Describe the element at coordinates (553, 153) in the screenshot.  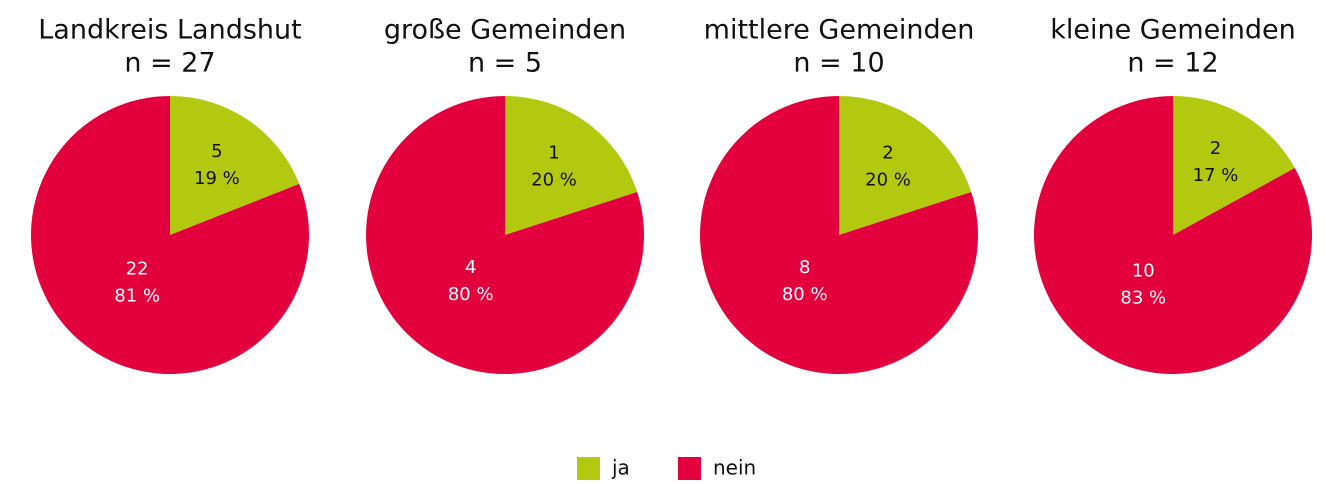
I see `slice-count: 1` at that location.